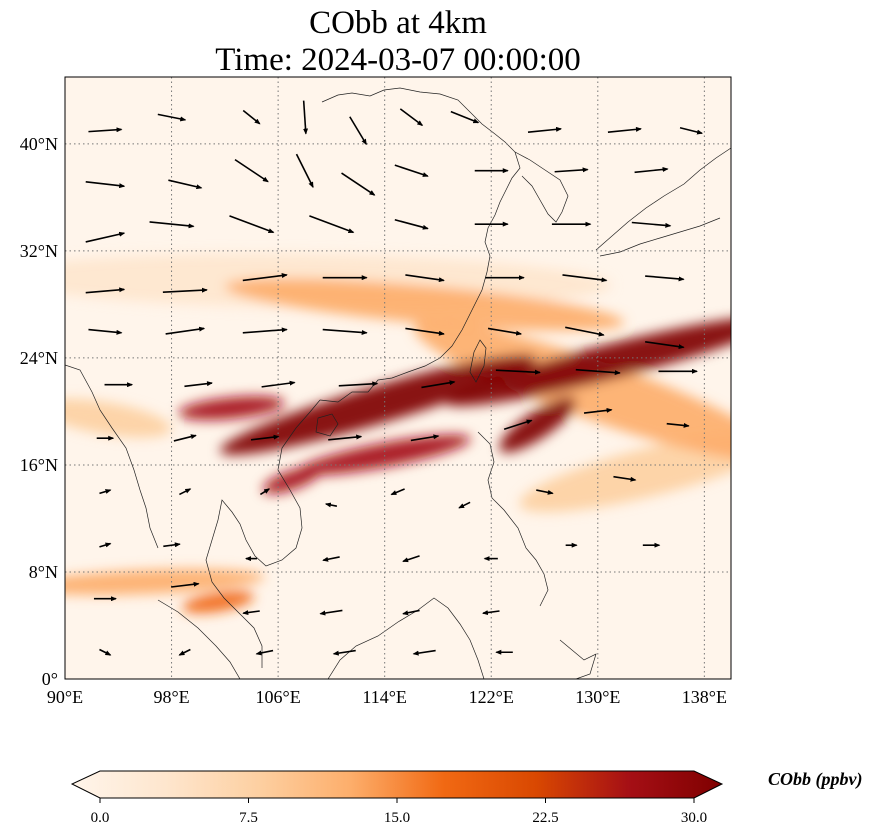  Describe the element at coordinates (43, 572) in the screenshot. I see `latitude-label: 8°N` at that location.